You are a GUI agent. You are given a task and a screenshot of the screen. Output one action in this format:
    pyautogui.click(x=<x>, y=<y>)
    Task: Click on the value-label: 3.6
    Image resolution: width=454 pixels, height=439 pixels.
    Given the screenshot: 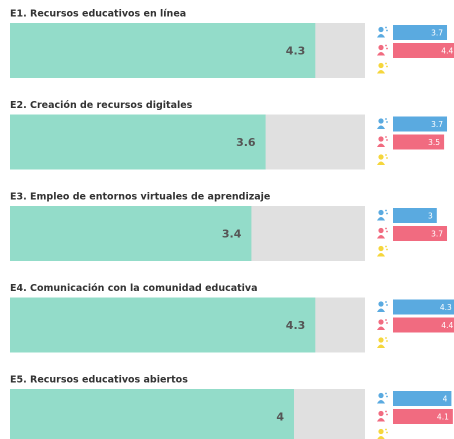 What is the action you would take?
    pyautogui.click(x=246, y=142)
    